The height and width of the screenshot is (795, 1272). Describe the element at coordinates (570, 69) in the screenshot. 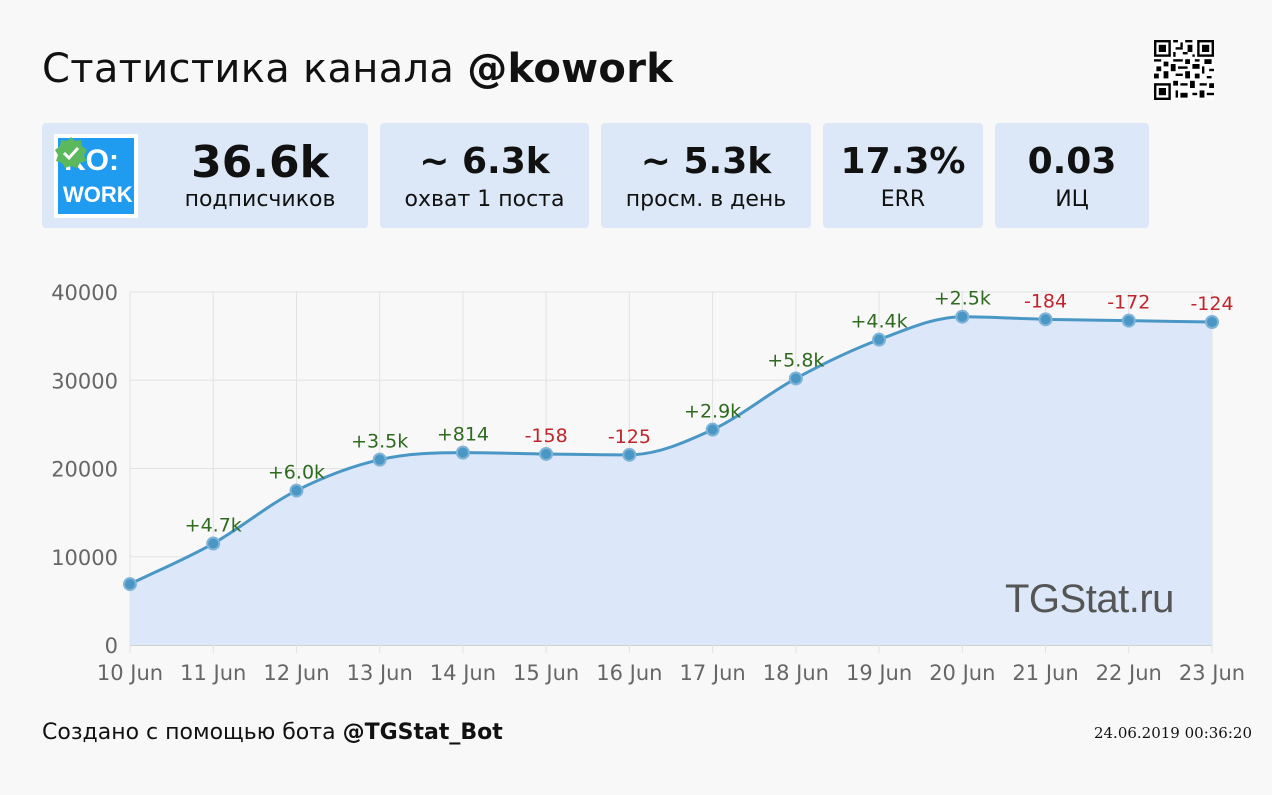

I see `channel-name: @kowork` at that location.